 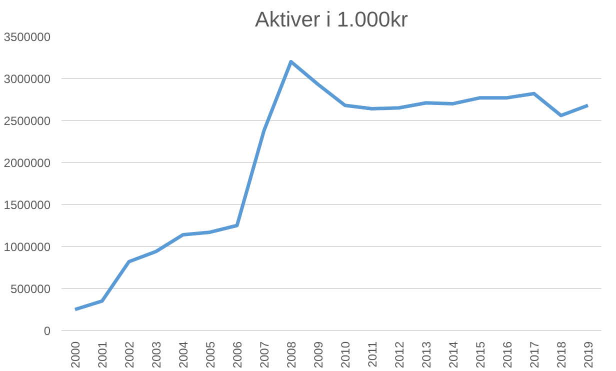 I want to click on x-tick-label: 2004, so click(x=183, y=354).